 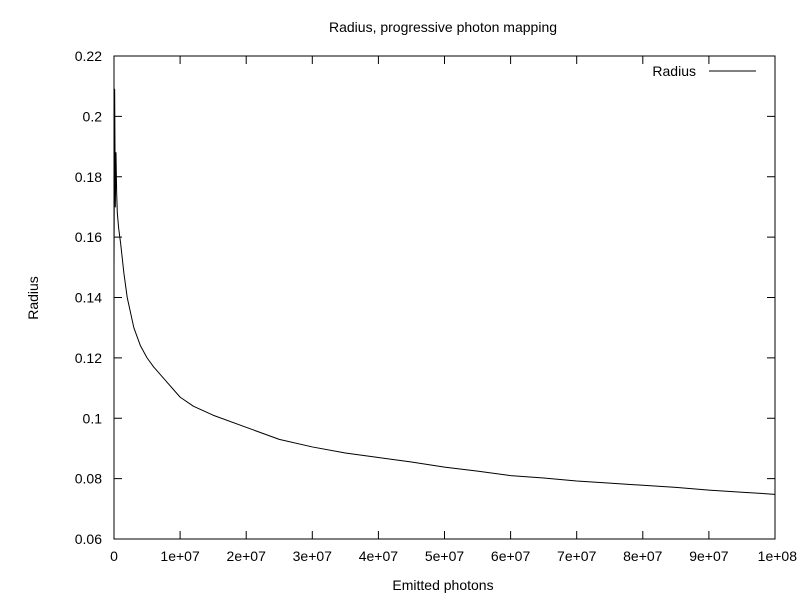 What do you see at coordinates (778, 556) in the screenshot?
I see `x-tick-label: 1e+08` at bounding box center [778, 556].